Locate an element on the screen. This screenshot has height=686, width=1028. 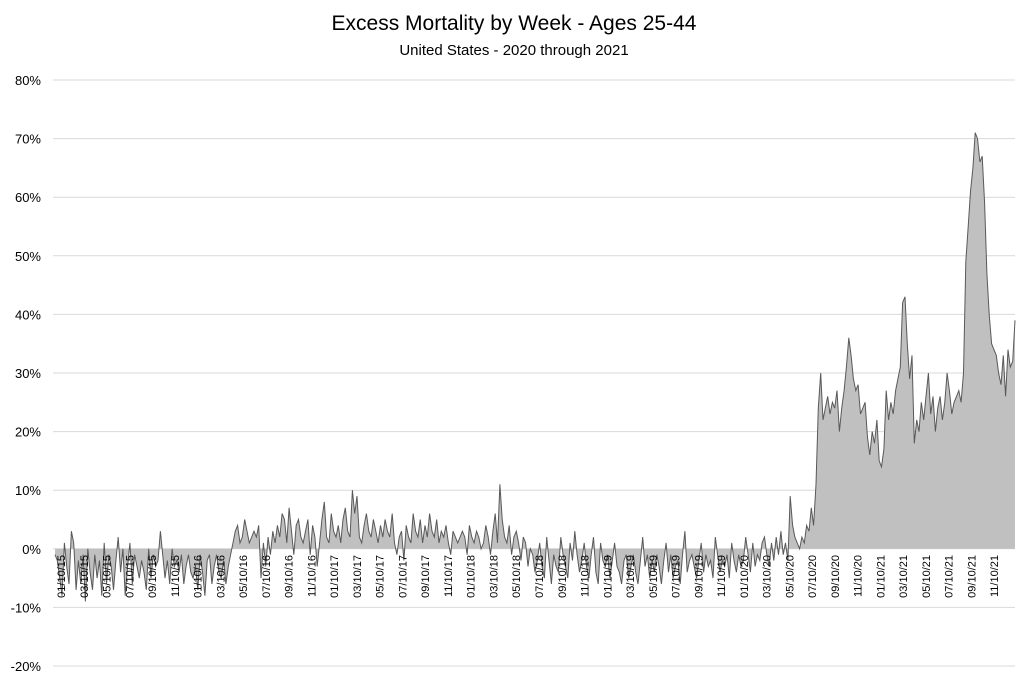
y-tick-label: 20% is located at coordinates (28, 432).